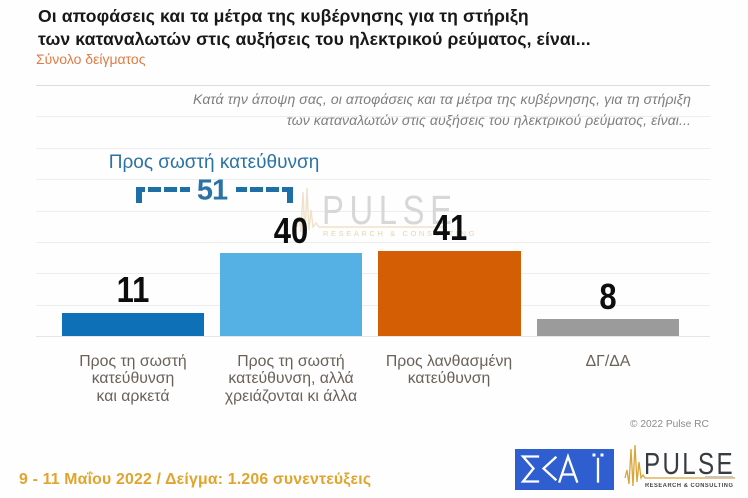  I want to click on svg-text: 51, so click(212, 191).